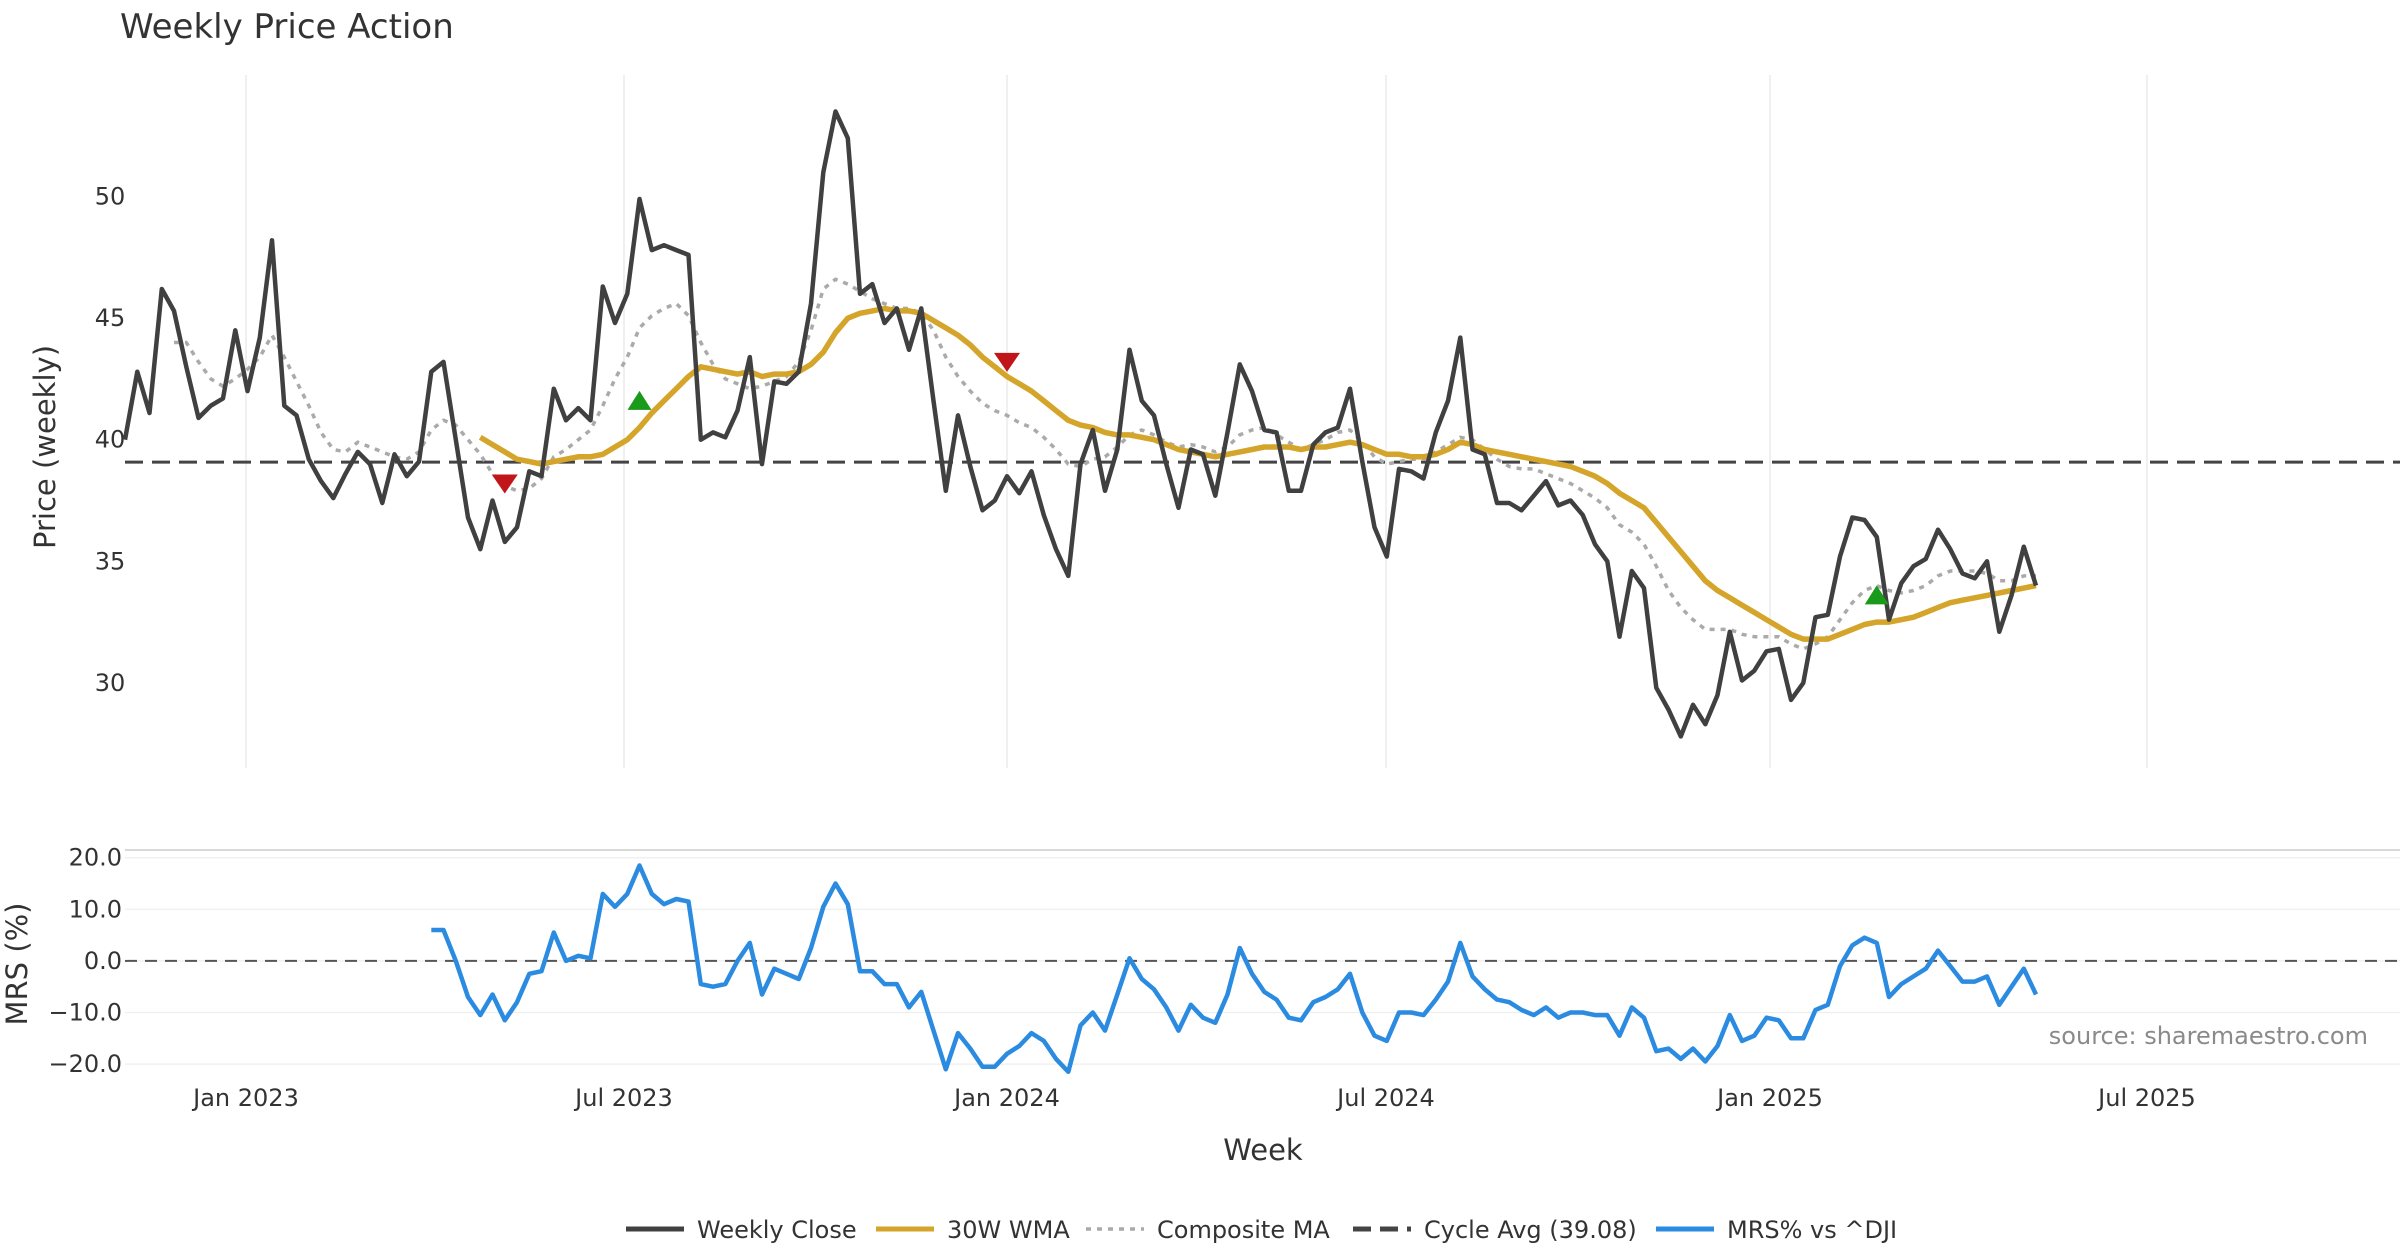 Image resolution: width=2400 pixels, height=1260 pixels. I want to click on x-tick-label: Jan 2023, so click(245, 1098).